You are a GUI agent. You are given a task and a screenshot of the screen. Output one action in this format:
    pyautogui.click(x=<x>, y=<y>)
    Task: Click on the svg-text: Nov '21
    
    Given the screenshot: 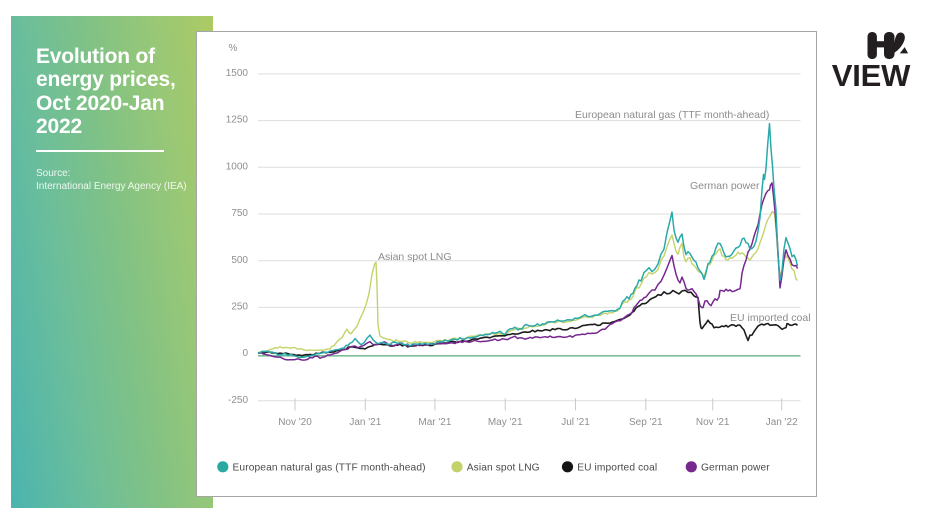 What is the action you would take?
    pyautogui.click(x=713, y=422)
    